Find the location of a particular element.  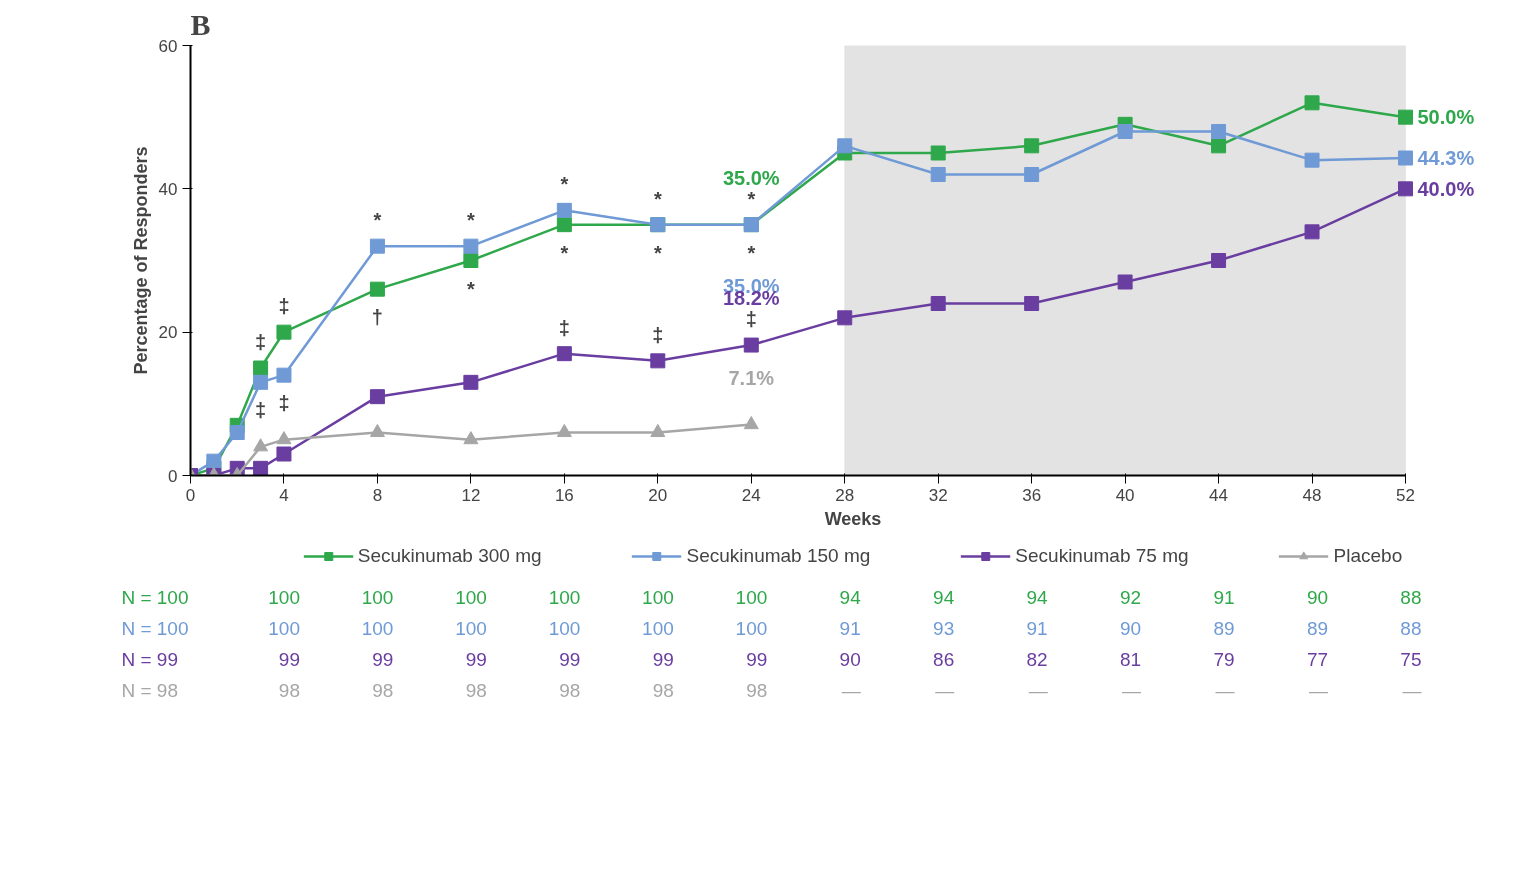

x-tick-label: 24 is located at coordinates (751, 495).